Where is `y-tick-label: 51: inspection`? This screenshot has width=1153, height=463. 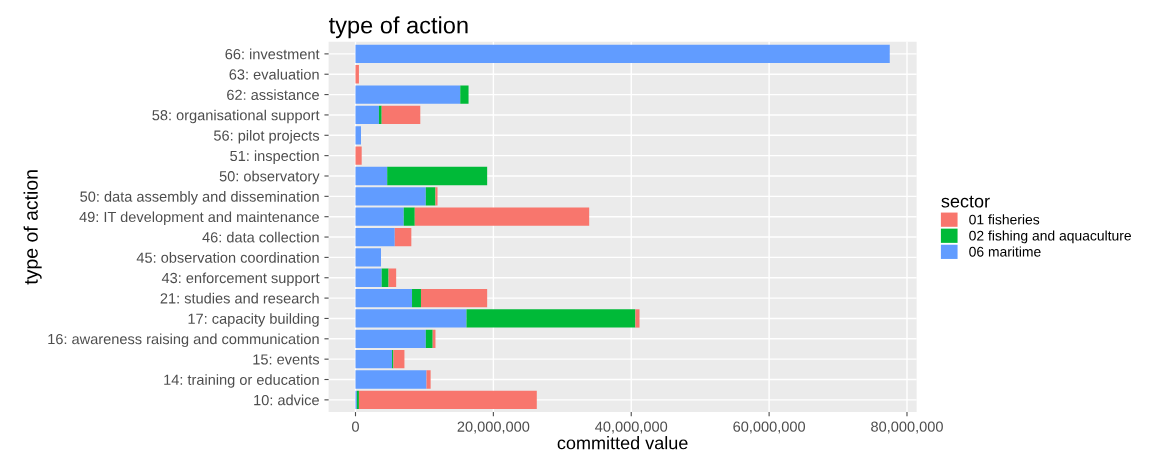
y-tick-label: 51: inspection is located at coordinates (274, 157).